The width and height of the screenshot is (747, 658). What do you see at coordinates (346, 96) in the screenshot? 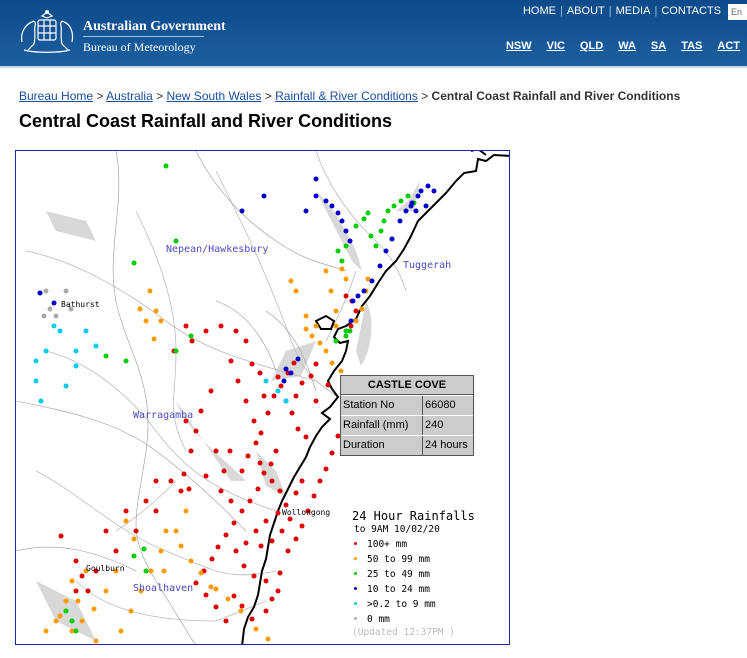
I see `breadcrumb-rainfall-river: Rainfall & River Conditions` at bounding box center [346, 96].